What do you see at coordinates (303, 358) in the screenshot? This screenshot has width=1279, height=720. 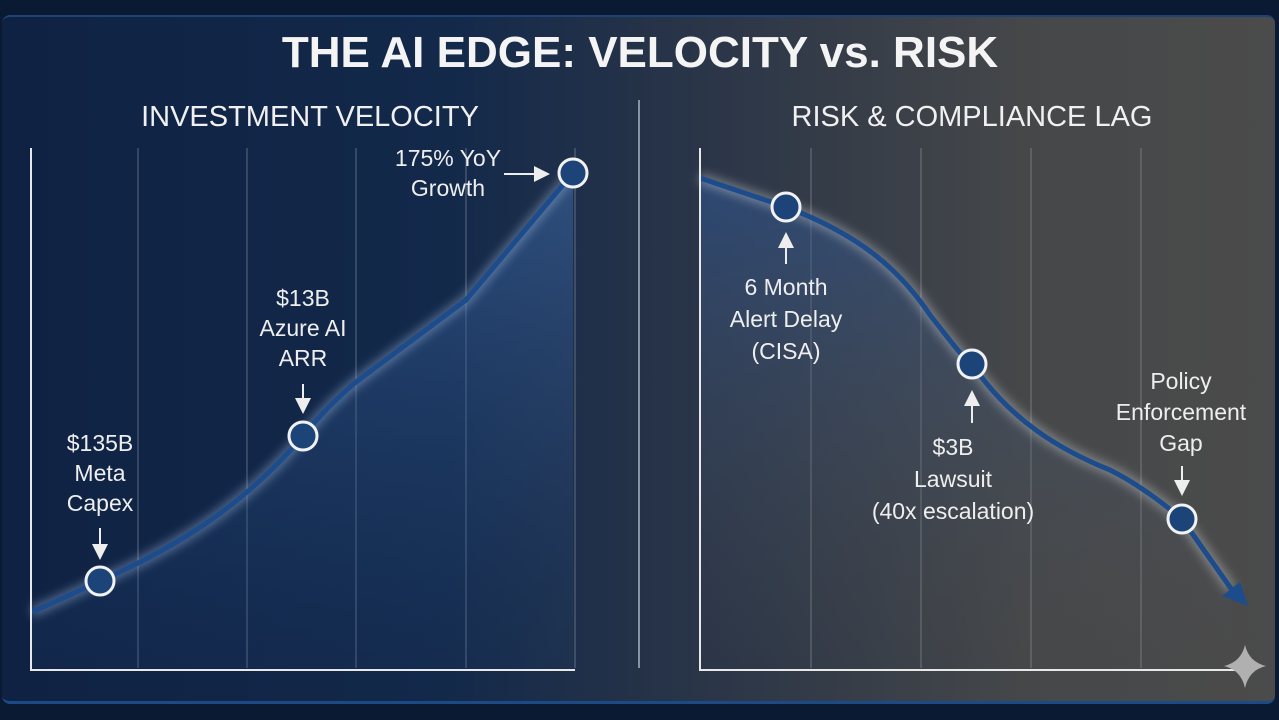 I see `annotation-label: ARR` at bounding box center [303, 358].